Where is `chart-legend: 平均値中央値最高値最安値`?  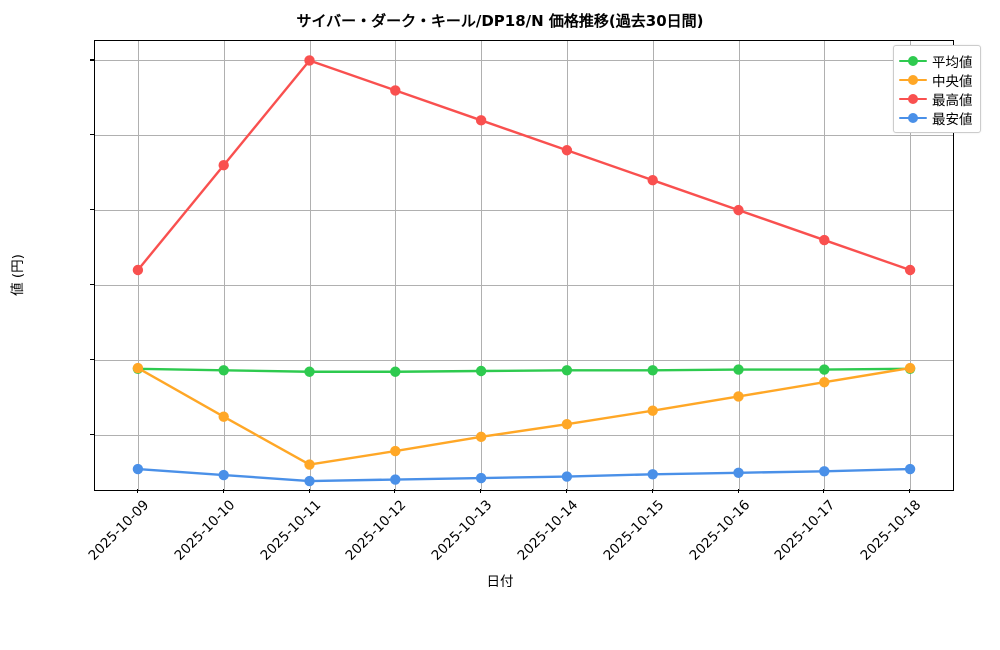 chart-legend: 平均値中央値最高値最安値 is located at coordinates (937, 89).